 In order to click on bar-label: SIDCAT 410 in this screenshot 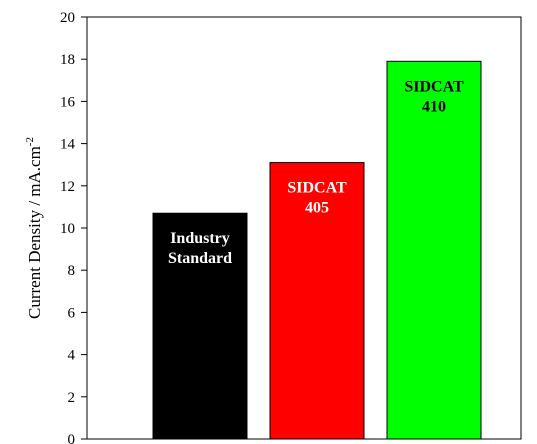, I will do `click(434, 96)`.